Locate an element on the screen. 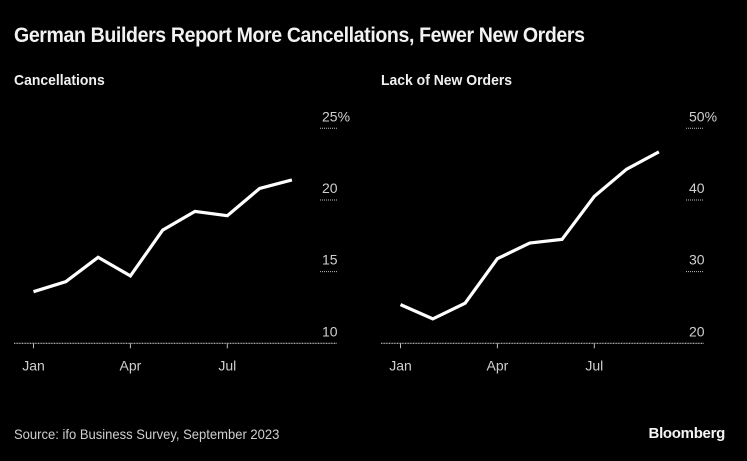  bloomberg-logo: Bloomberg is located at coordinates (687, 433).